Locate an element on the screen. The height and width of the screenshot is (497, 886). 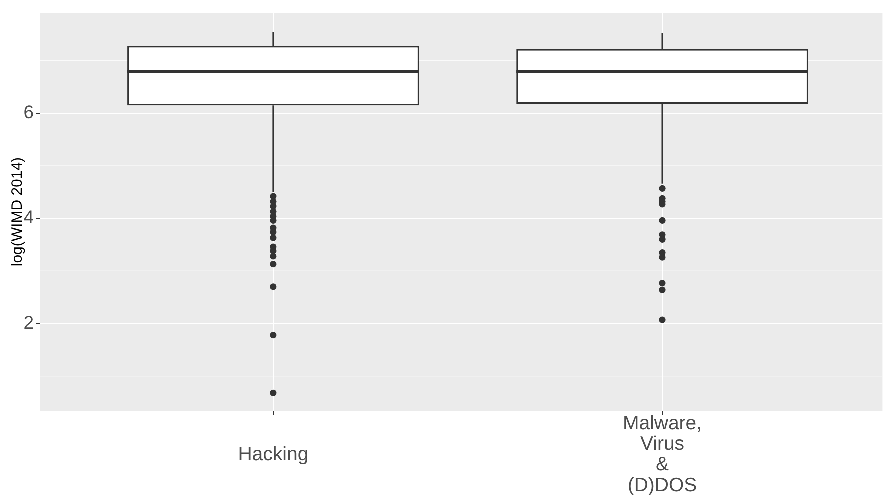
x-tick-label: Hacking is located at coordinates (273, 454).